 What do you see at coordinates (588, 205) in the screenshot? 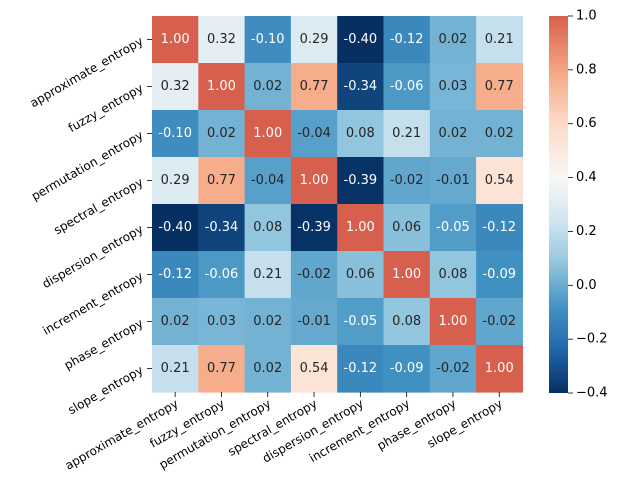
I see `colorbar-ticks: −0.4 −0.2 0.0 0.2 0.4 0.6 0.8 1.0` at bounding box center [588, 205].